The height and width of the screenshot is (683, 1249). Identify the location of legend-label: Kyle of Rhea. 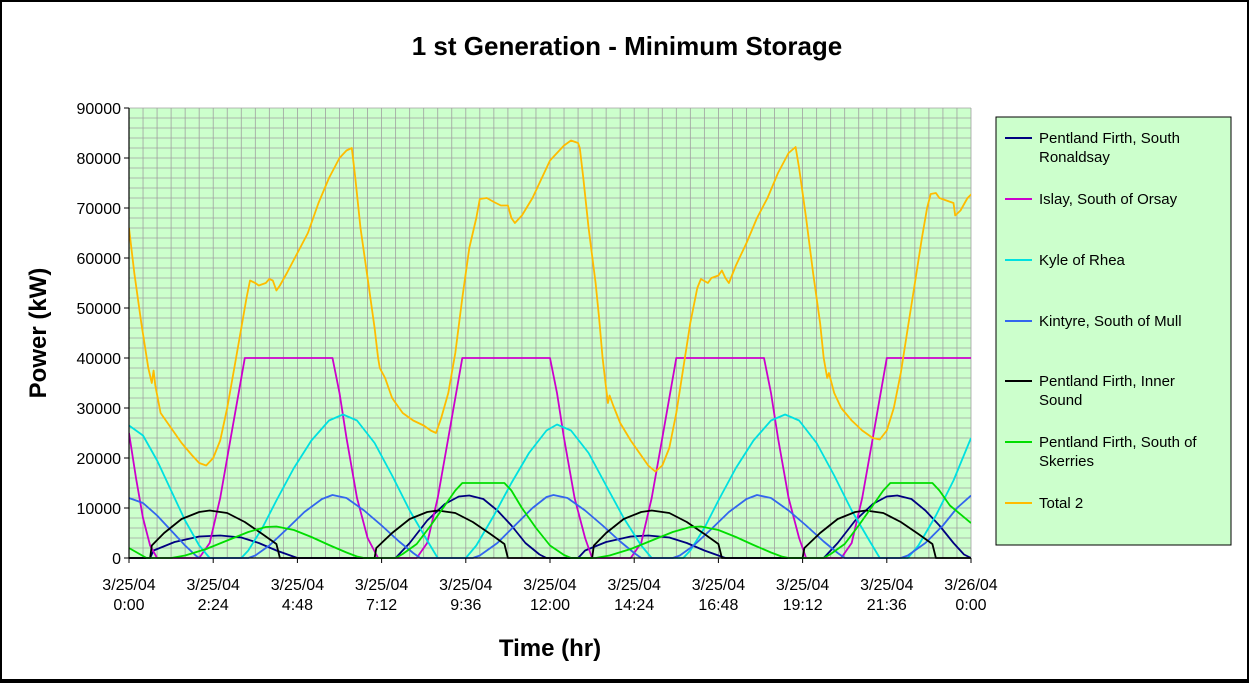
(1082, 260).